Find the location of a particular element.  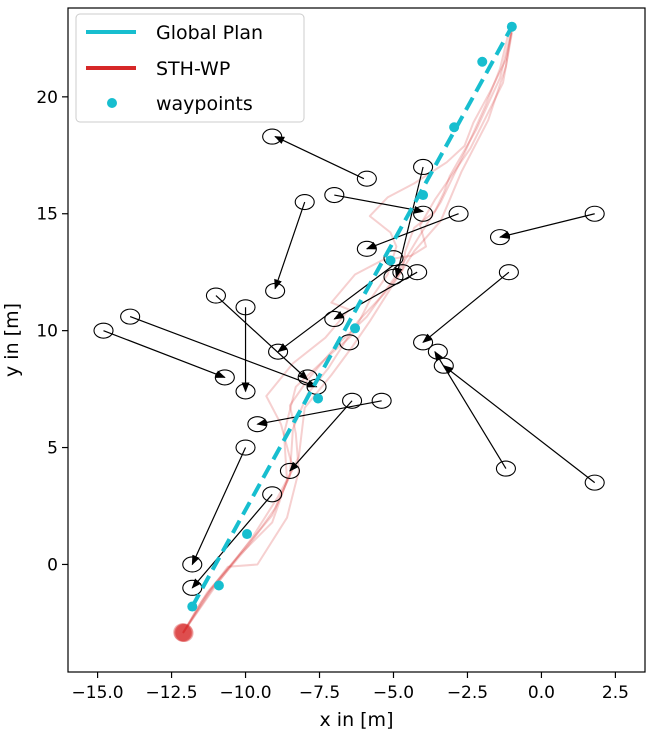

legend-swatch-waypoints is located at coordinates (112, 103).